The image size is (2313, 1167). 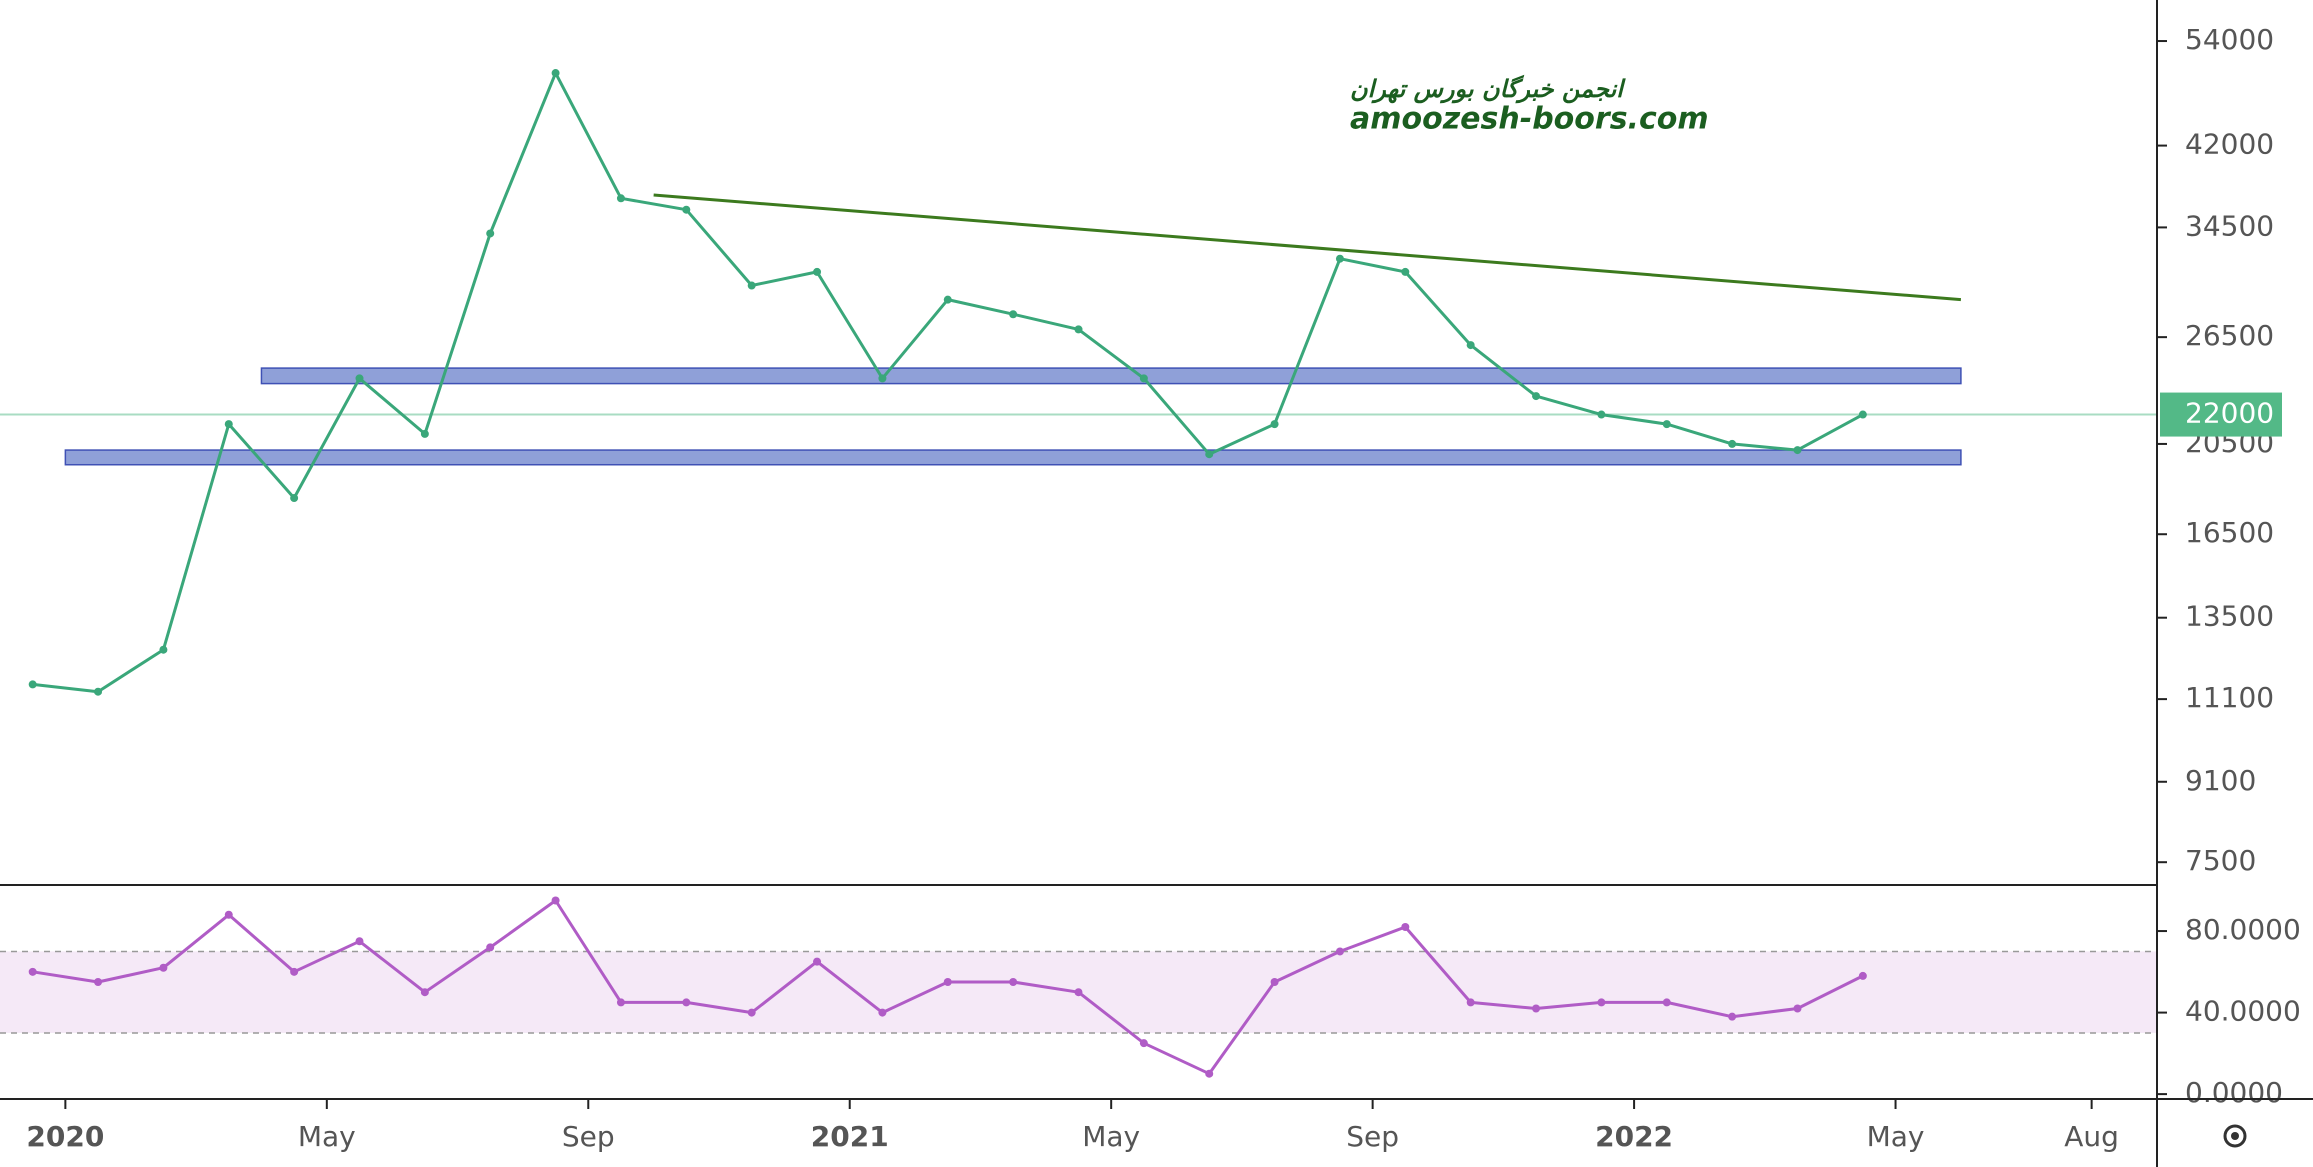 I want to click on x-tick-label: 2021, so click(x=850, y=1136).